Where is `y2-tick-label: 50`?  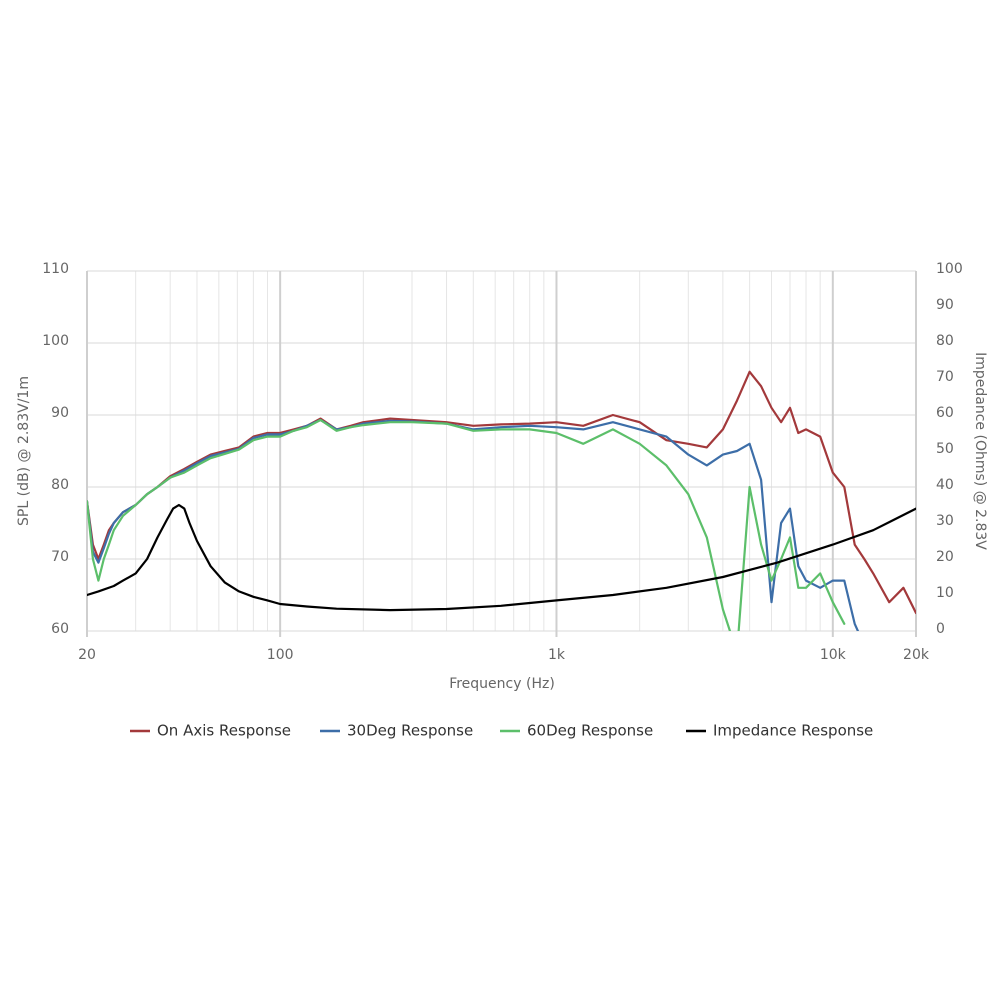 y2-tick-label: 50 is located at coordinates (945, 449).